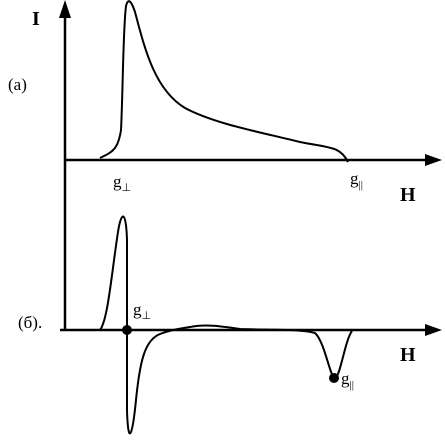 The width and height of the screenshot is (445, 443). What do you see at coordinates (433, 160) in the screenshot?
I see `x-arrow-top` at bounding box center [433, 160].